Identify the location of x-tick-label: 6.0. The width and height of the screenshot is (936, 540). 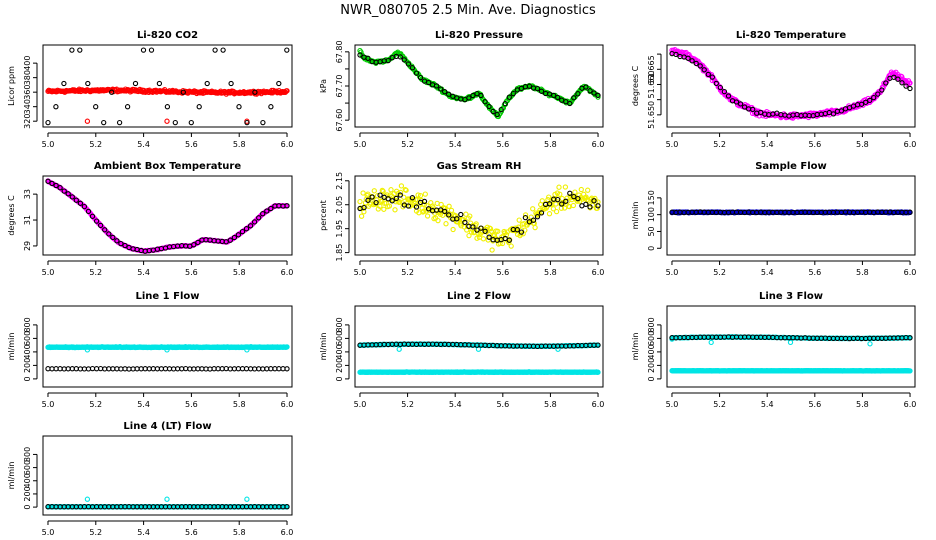
(287, 404).